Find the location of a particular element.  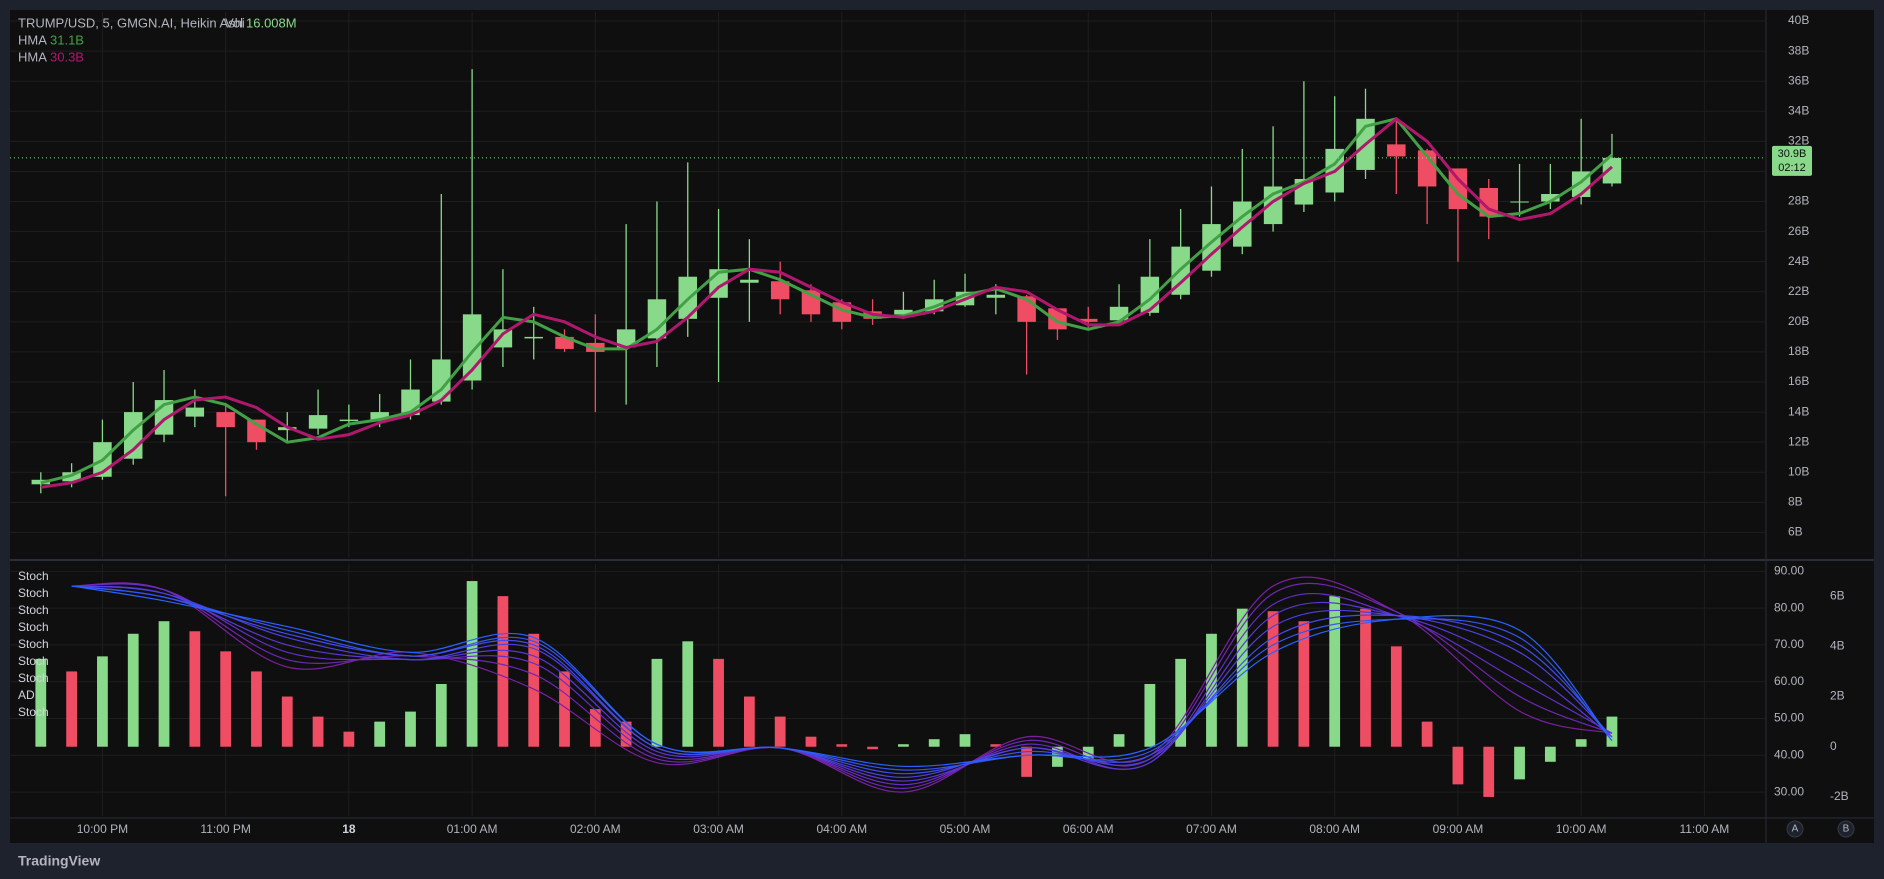

y-tick-label: 8B is located at coordinates (1795, 502).